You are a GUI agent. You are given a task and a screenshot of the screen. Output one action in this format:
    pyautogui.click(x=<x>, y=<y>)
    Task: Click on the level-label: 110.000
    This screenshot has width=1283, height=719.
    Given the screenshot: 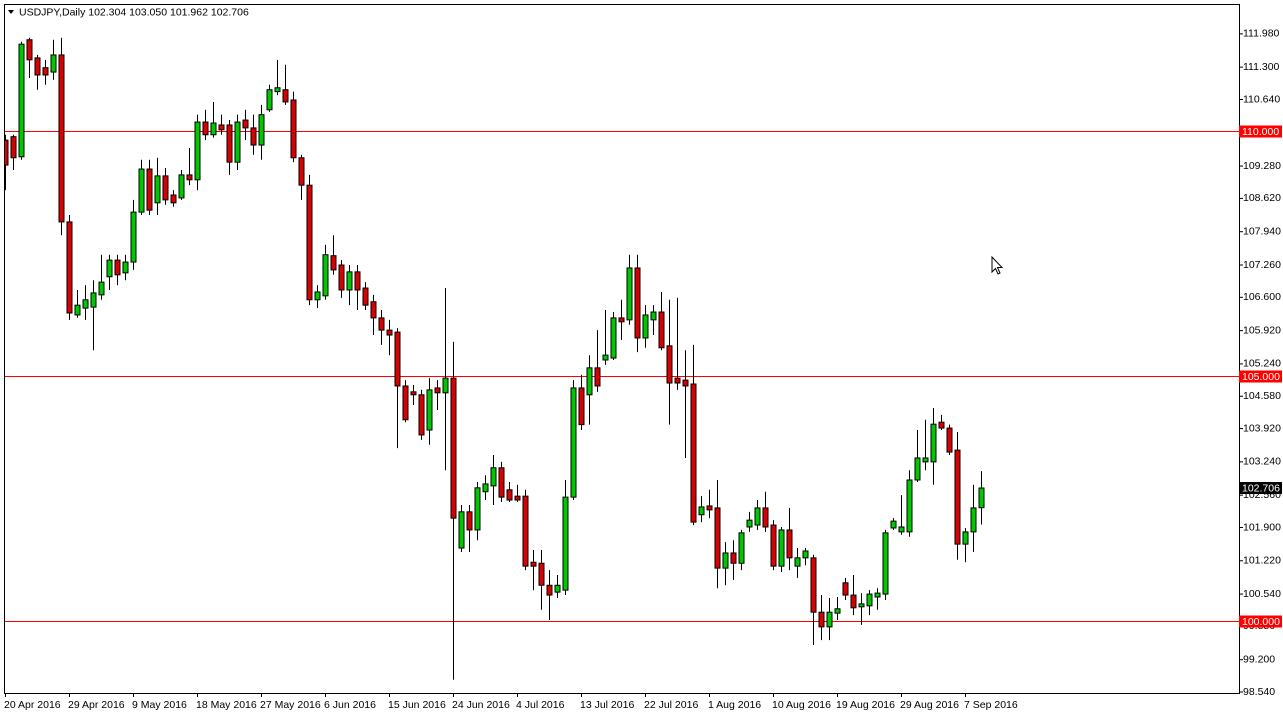 What is the action you would take?
    pyautogui.click(x=1260, y=132)
    